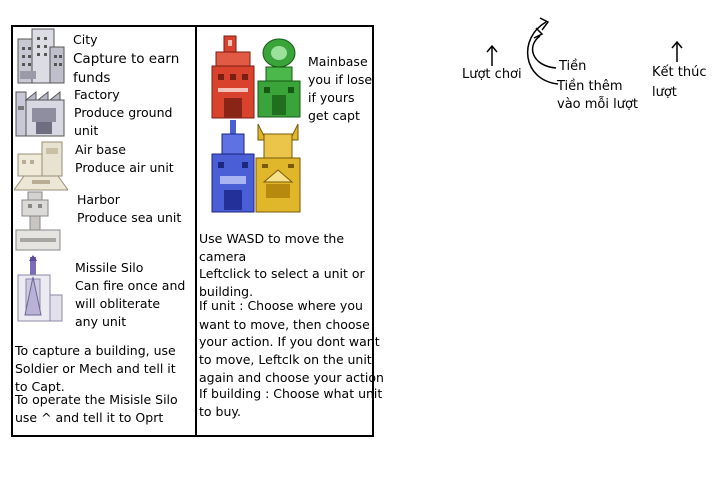  Describe the element at coordinates (123, 112) in the screenshot. I see `factory-desc-1: Produce ground` at that location.